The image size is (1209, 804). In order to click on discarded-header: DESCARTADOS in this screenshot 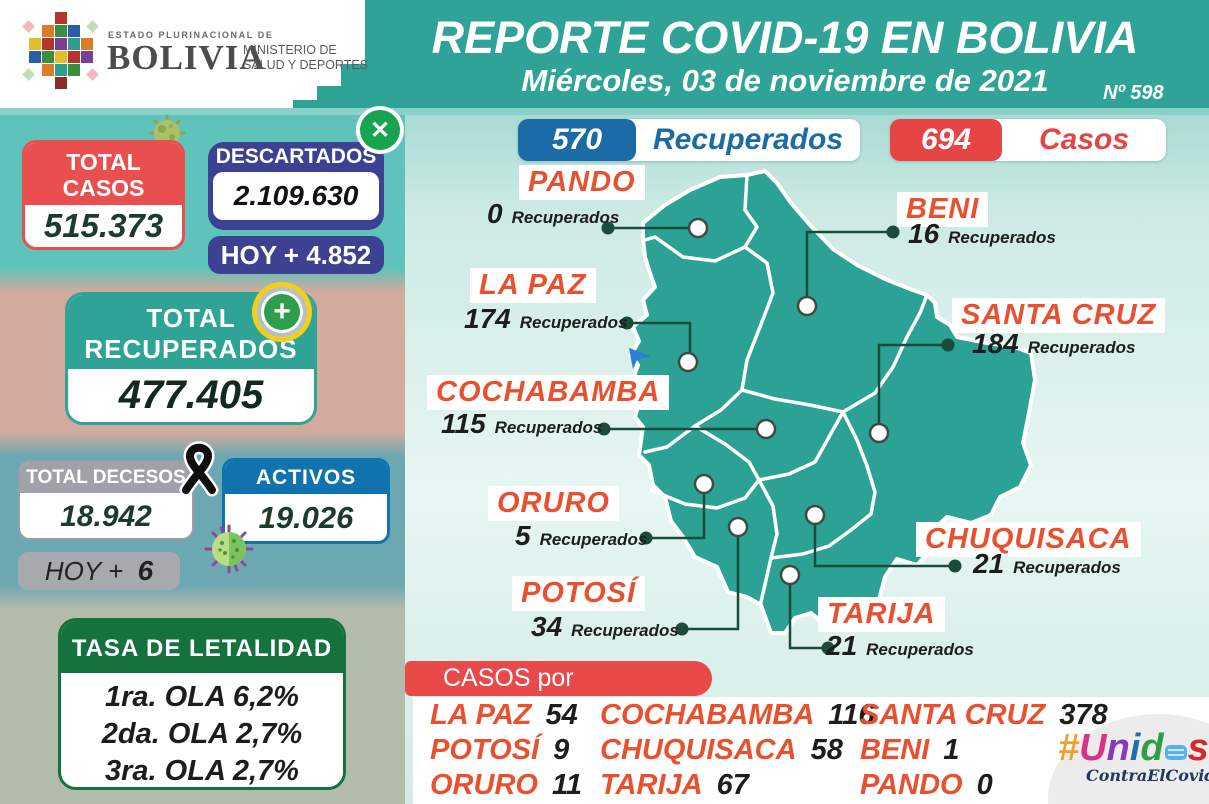, I will do `click(296, 156)`.